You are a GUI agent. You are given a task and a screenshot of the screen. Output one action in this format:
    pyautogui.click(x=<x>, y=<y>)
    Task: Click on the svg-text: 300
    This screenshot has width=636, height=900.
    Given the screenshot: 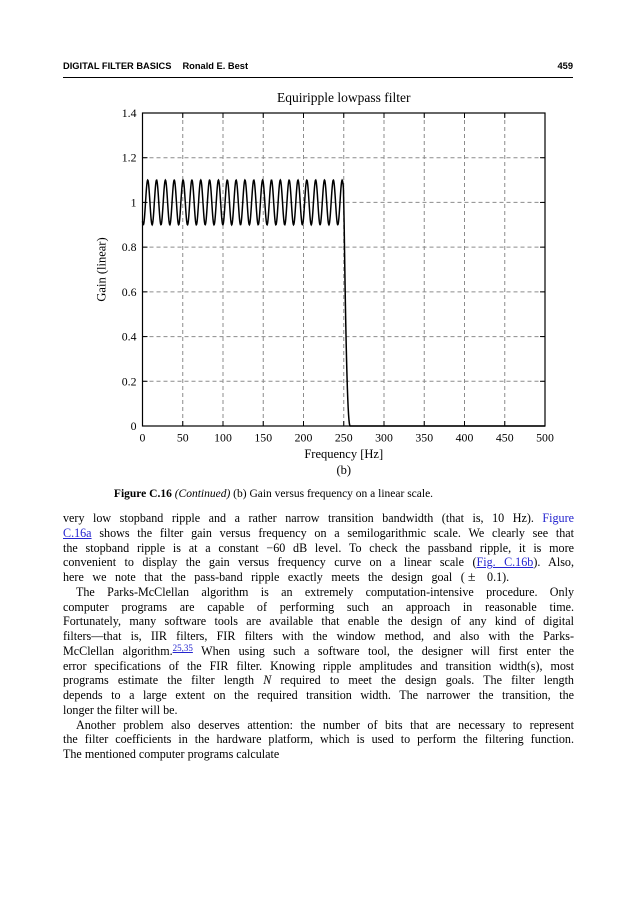 What is the action you would take?
    pyautogui.click(x=384, y=438)
    